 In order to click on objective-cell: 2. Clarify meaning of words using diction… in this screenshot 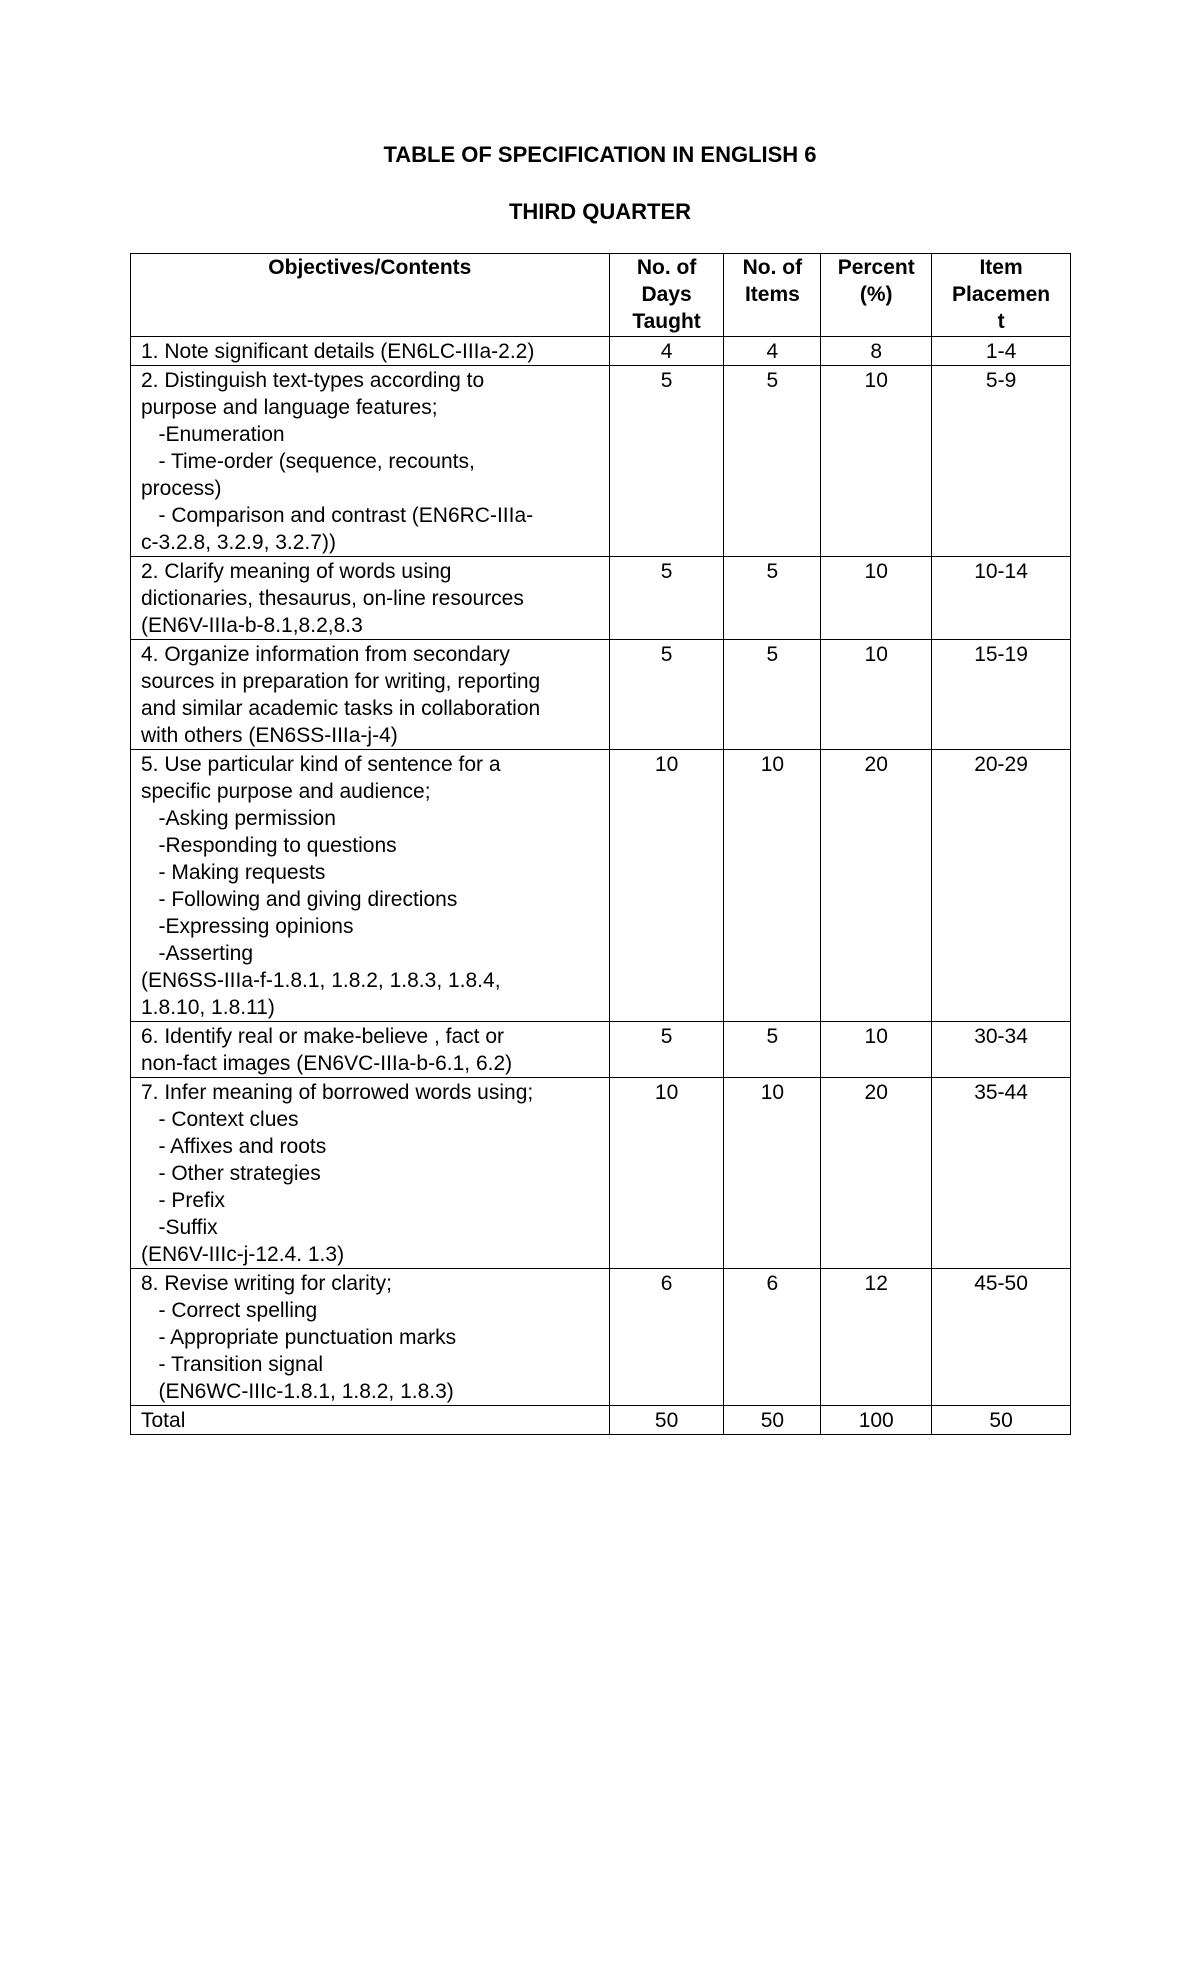, I will do `click(370, 598)`.